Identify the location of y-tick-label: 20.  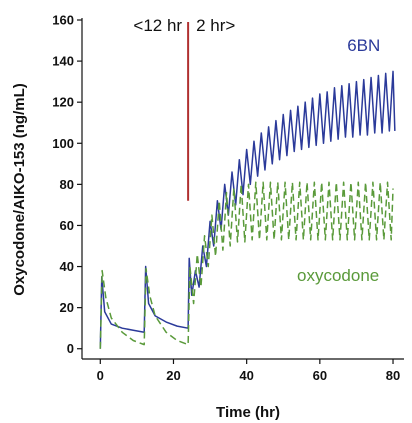
(67, 307).